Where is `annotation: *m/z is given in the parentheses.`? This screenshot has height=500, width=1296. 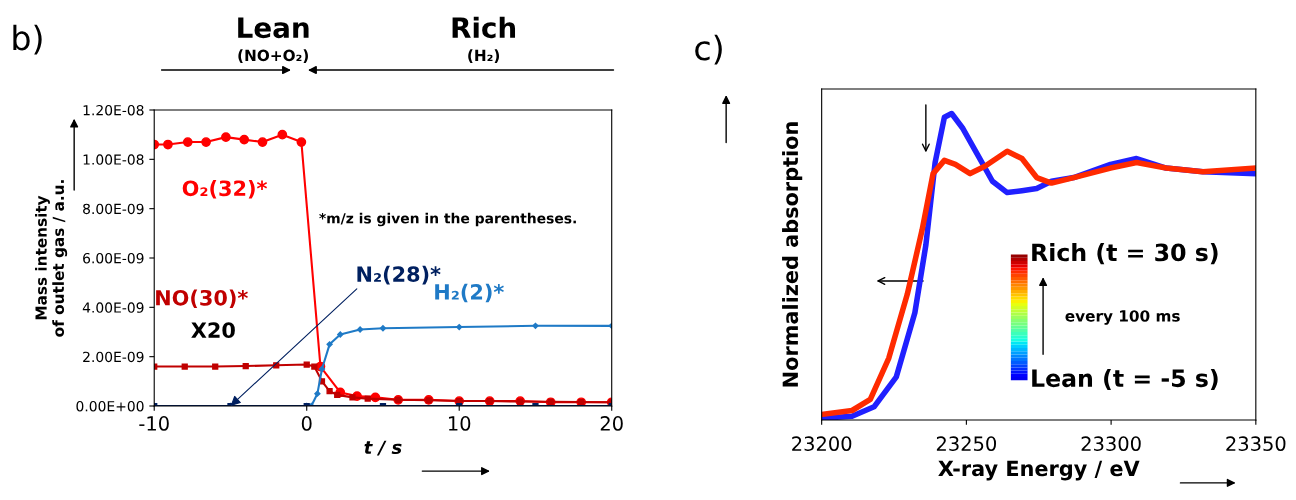
annotation: *m/z is given in the parentheses. is located at coordinates (447, 219).